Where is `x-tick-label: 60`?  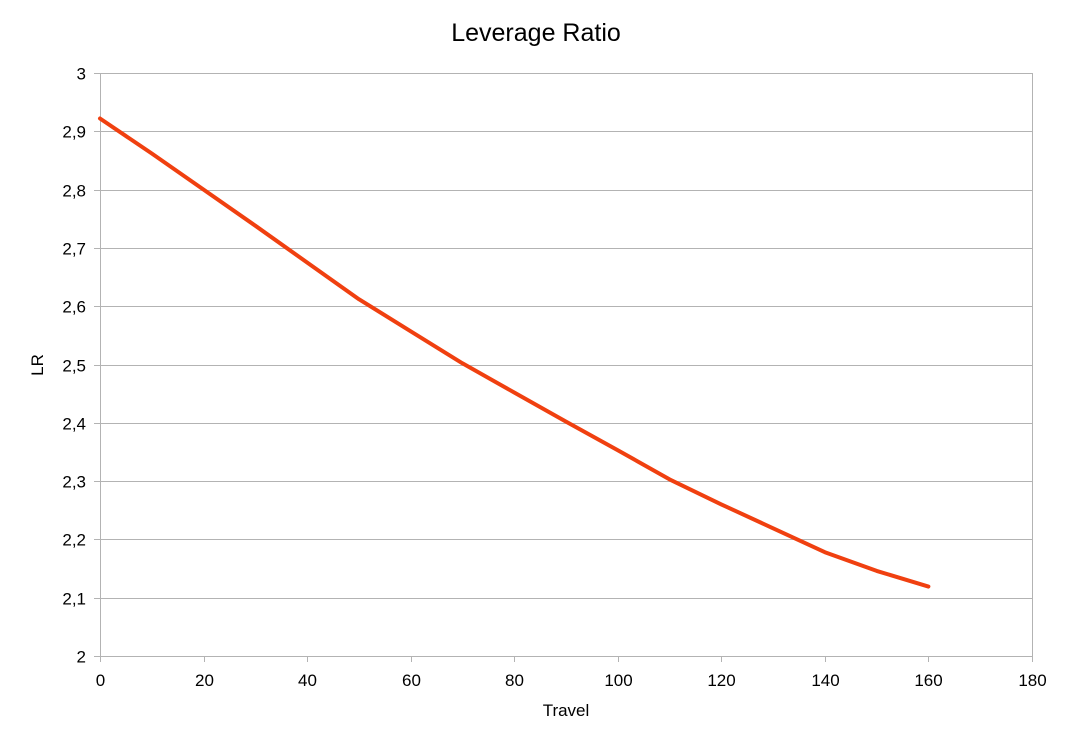 x-tick-label: 60 is located at coordinates (411, 680).